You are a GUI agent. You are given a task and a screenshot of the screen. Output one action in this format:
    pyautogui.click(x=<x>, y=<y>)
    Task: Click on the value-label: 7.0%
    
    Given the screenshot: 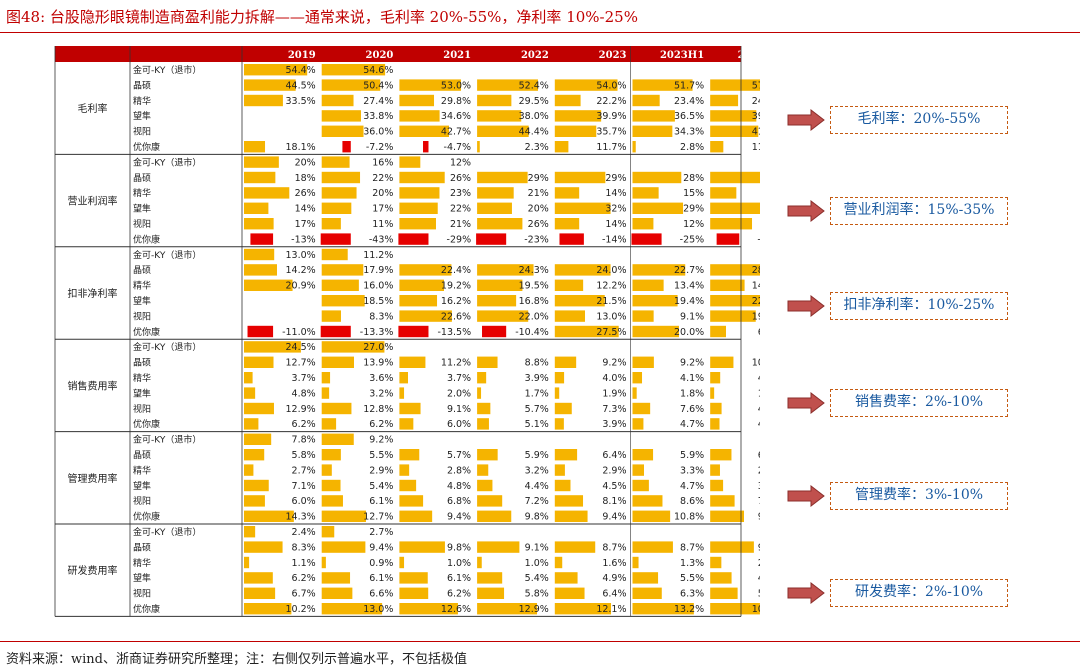 What is the action you would take?
    pyautogui.click(x=759, y=501)
    